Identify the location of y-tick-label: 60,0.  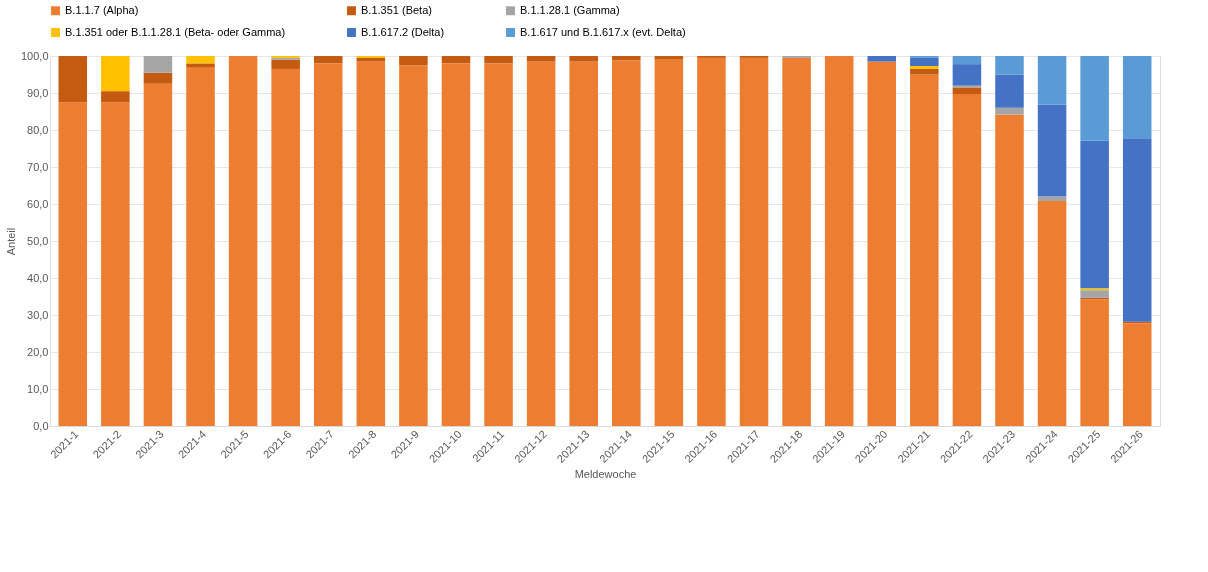
(38, 203).